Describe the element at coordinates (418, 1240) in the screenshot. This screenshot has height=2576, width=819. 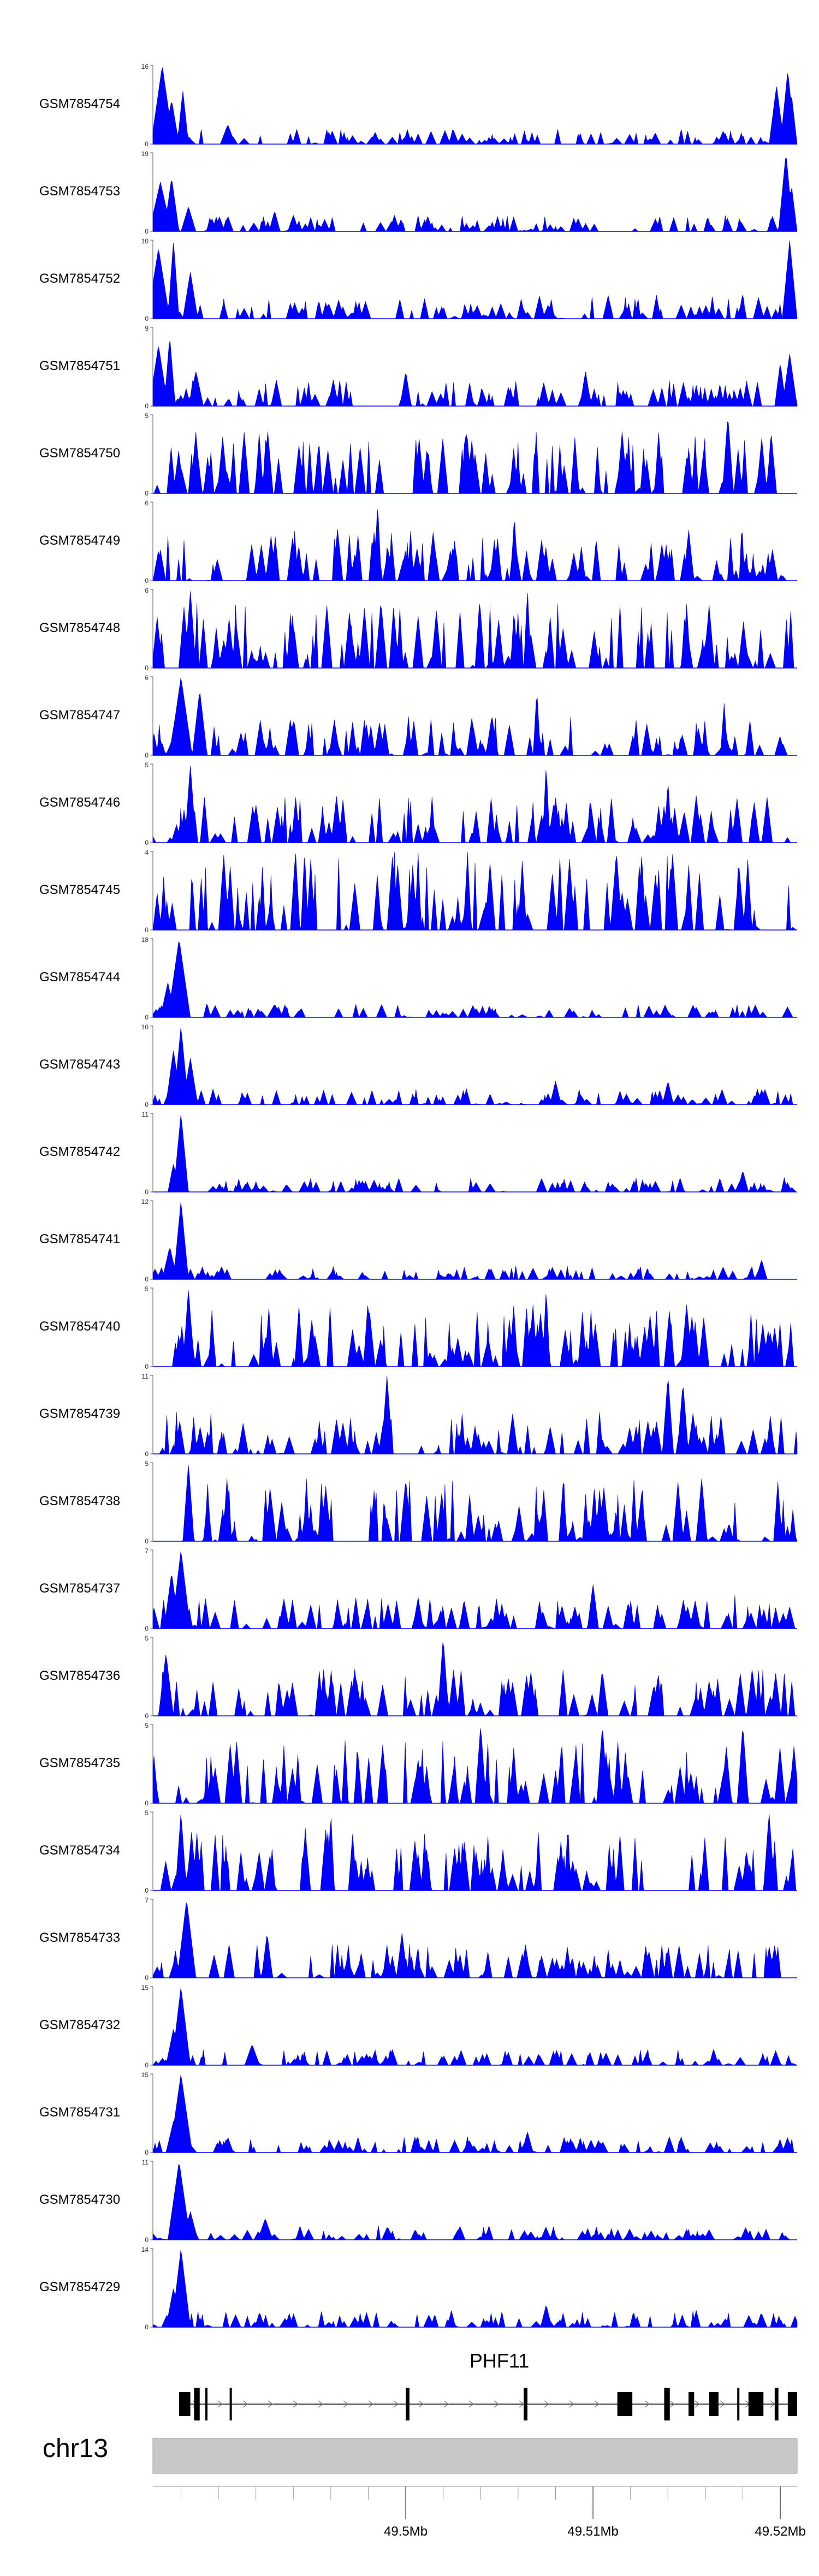
I see `track-GSM7854741: GSM7854741 12 0` at that location.